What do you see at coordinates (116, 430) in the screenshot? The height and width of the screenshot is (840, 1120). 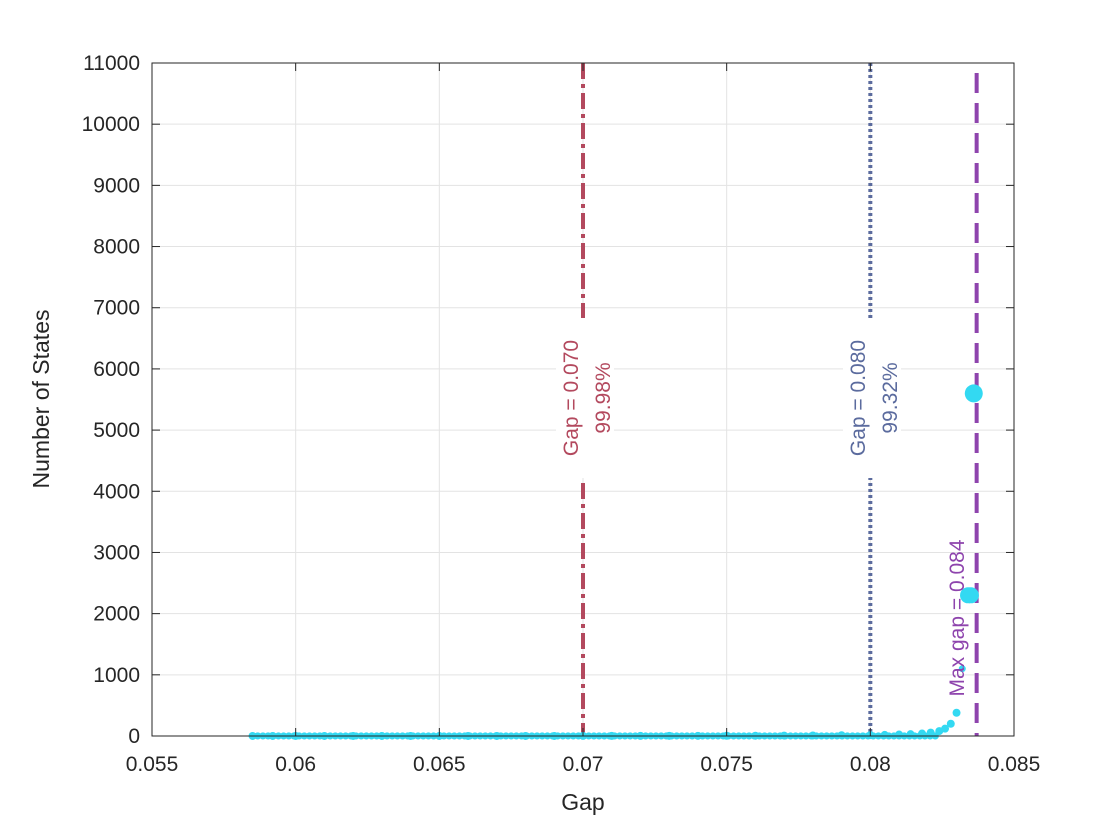 I see `y-tick-label: 5000` at bounding box center [116, 430].